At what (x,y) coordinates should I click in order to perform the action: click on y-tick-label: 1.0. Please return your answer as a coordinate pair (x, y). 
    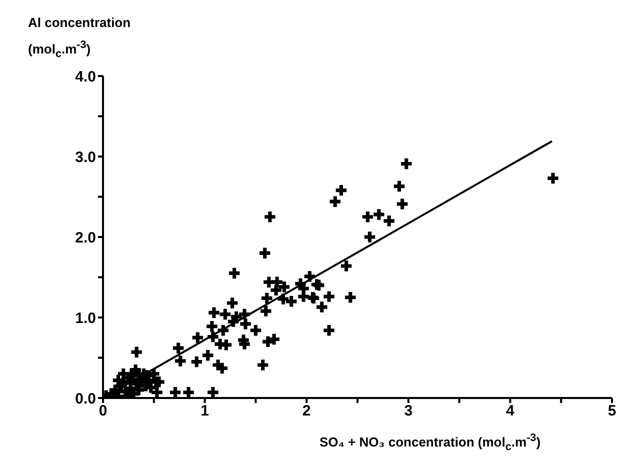
    Looking at the image, I should click on (85, 318).